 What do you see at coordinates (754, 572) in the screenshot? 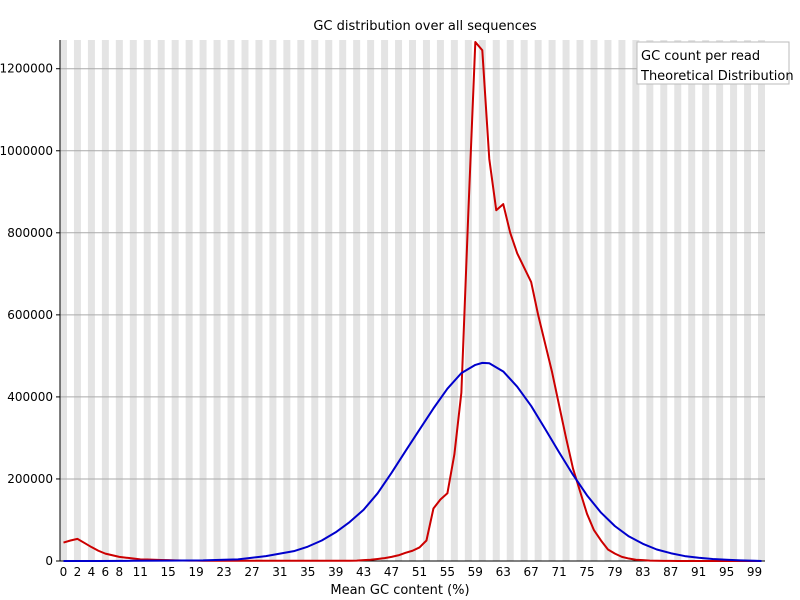
I see `x-tick-label: 99` at bounding box center [754, 572].